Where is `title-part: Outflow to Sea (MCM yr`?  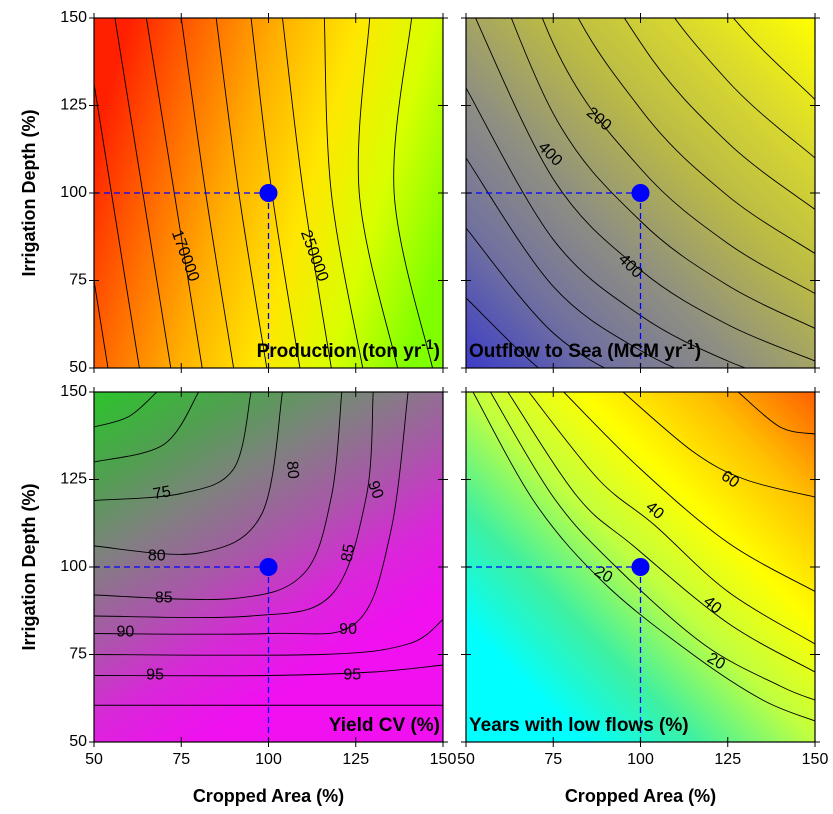 title-part: Outflow to Sea (MCM yr is located at coordinates (576, 351).